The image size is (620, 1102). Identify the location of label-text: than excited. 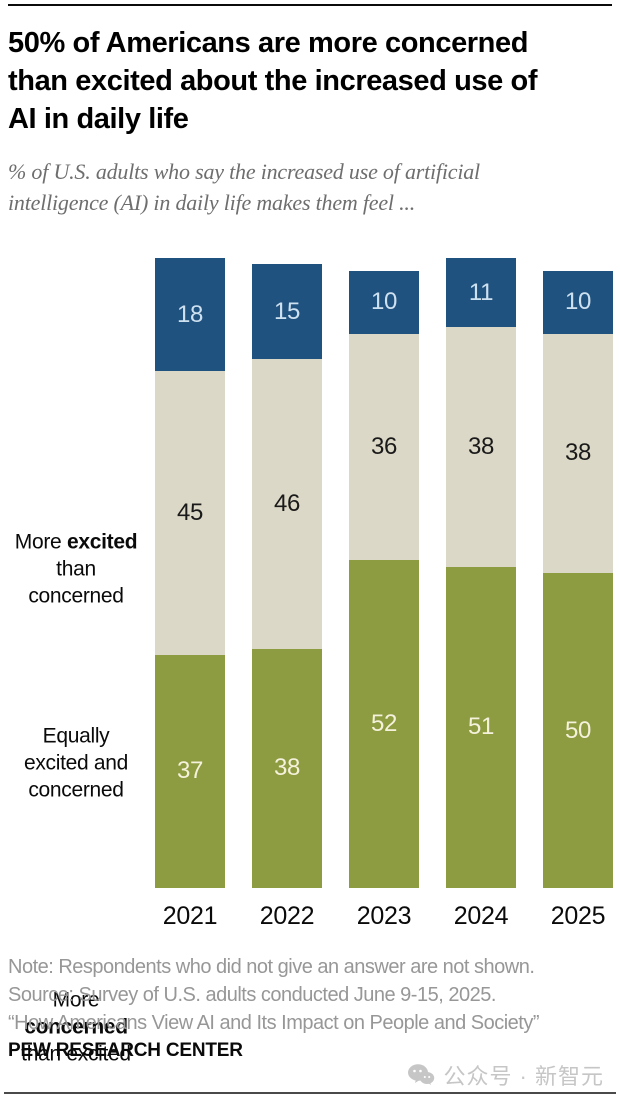
(76, 1054).